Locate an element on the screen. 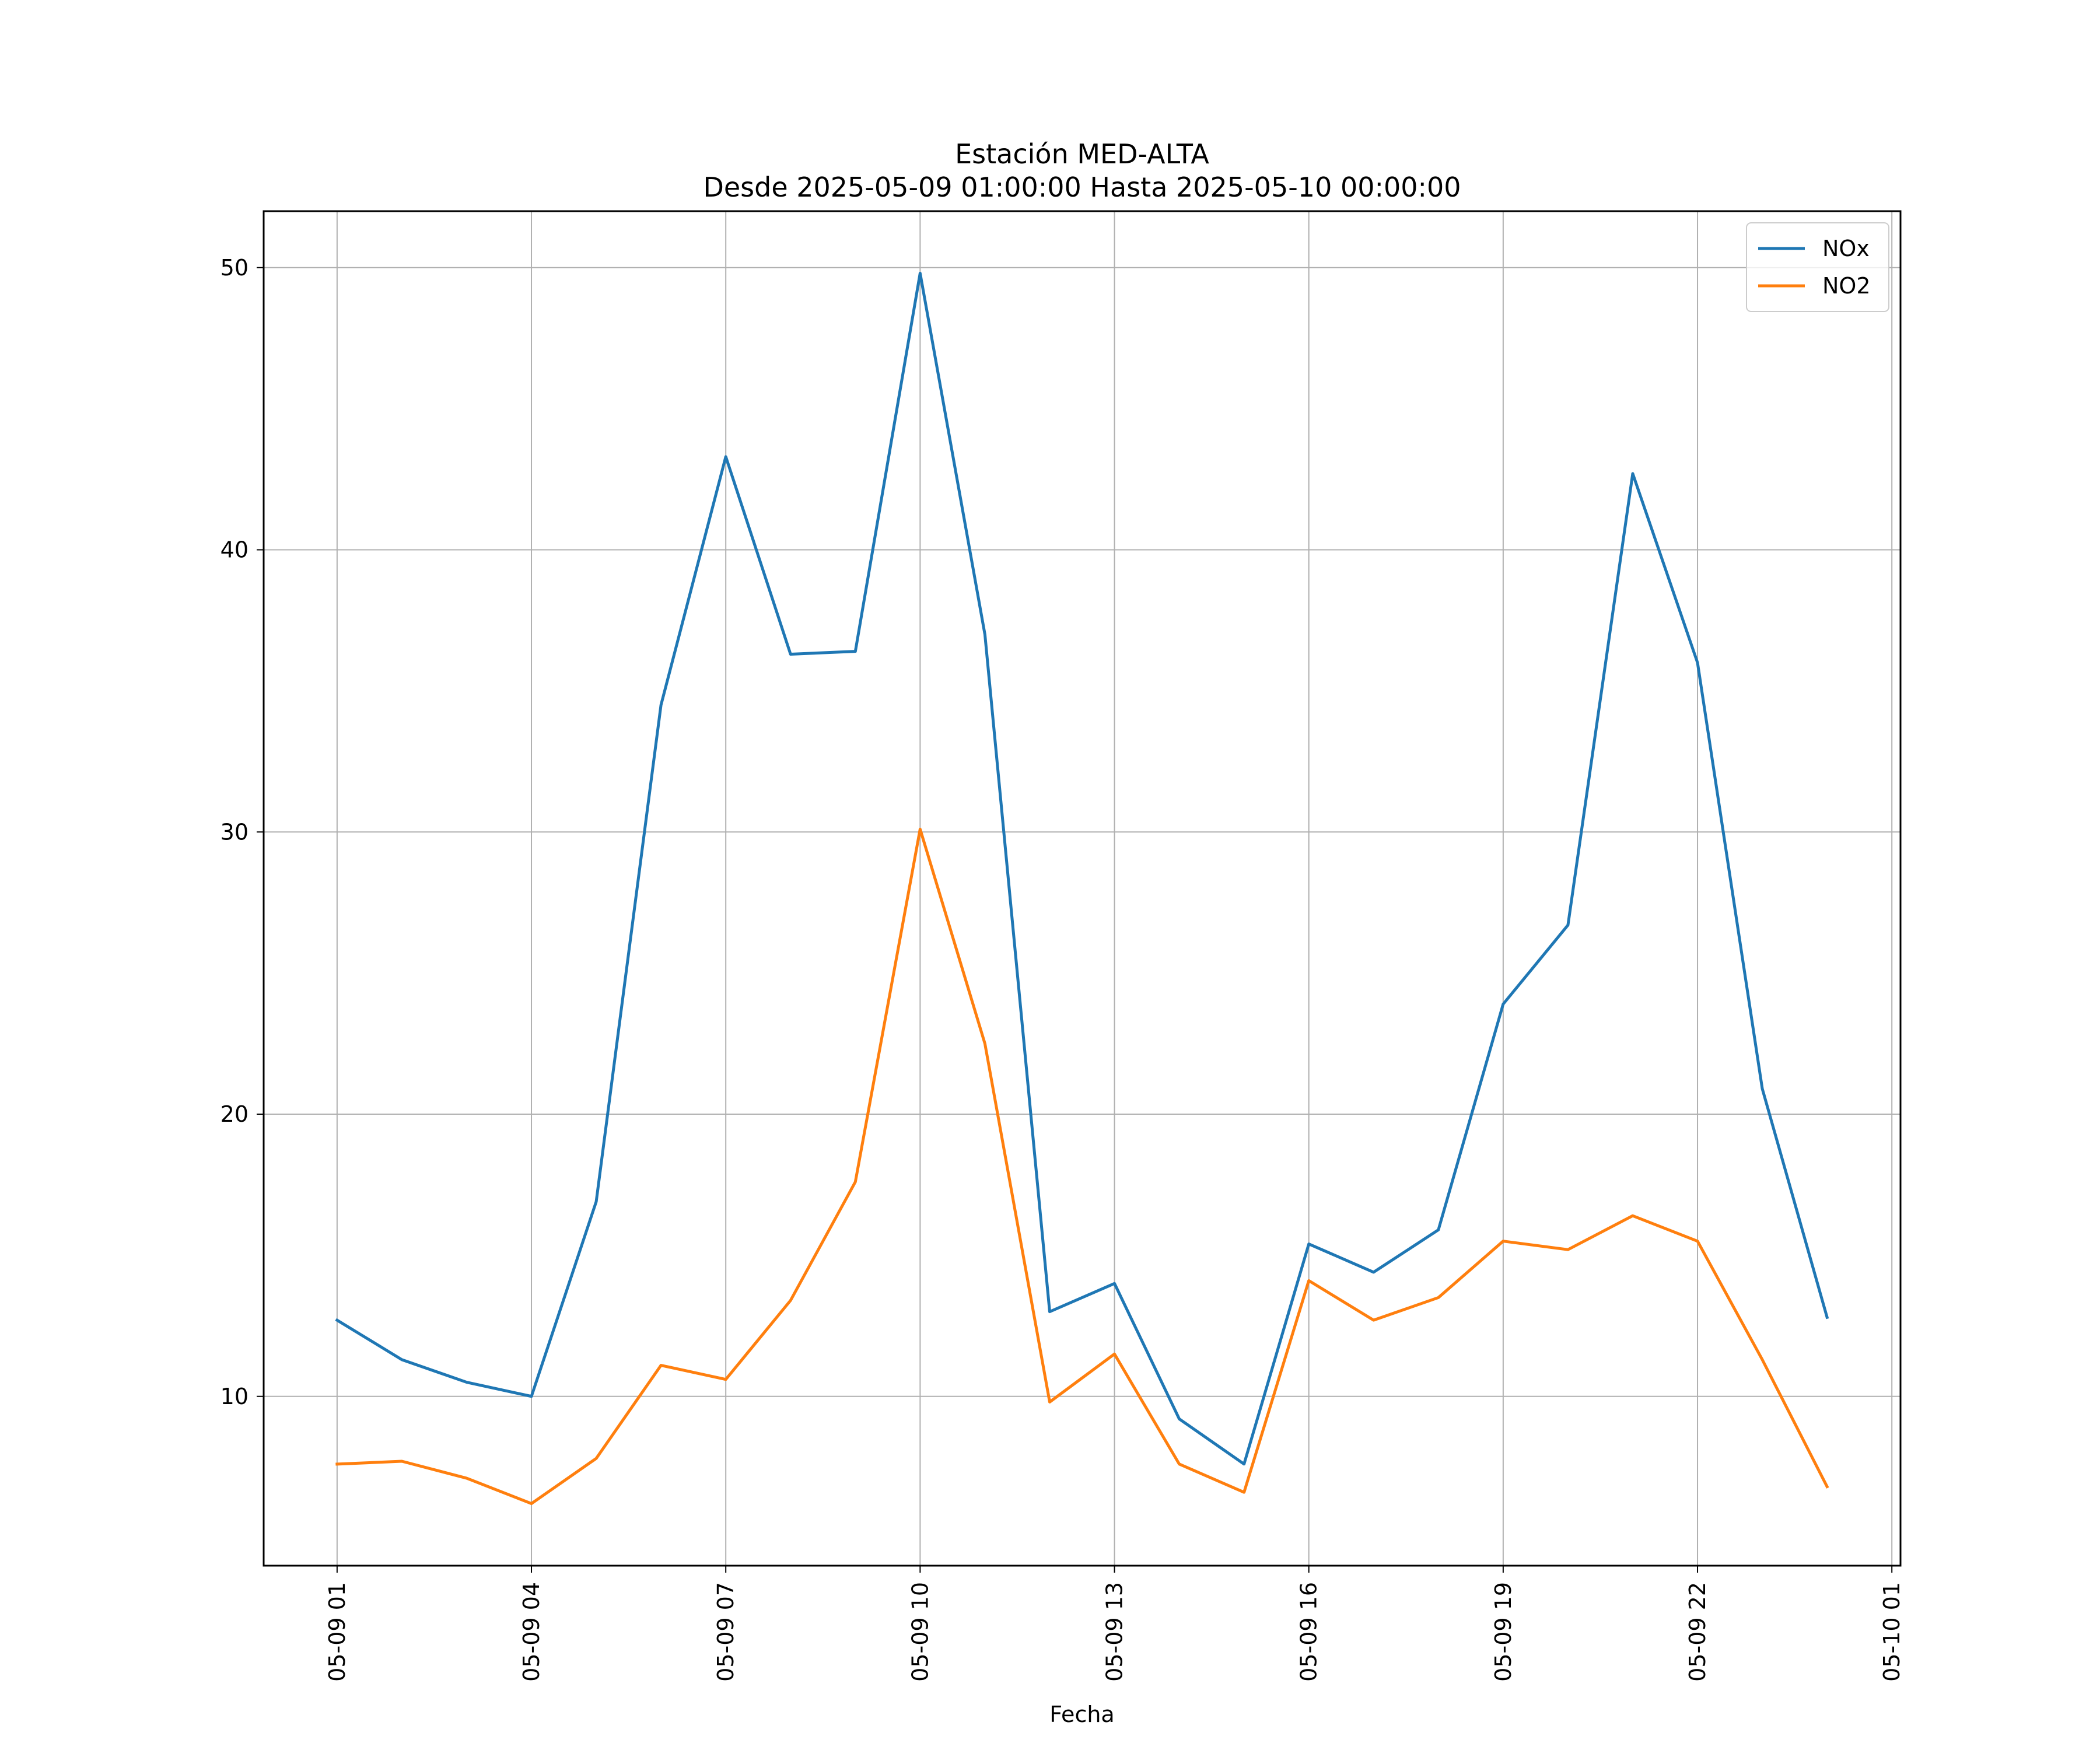 The image size is (2100, 1750). legend: NOx NO2 is located at coordinates (1817, 267).